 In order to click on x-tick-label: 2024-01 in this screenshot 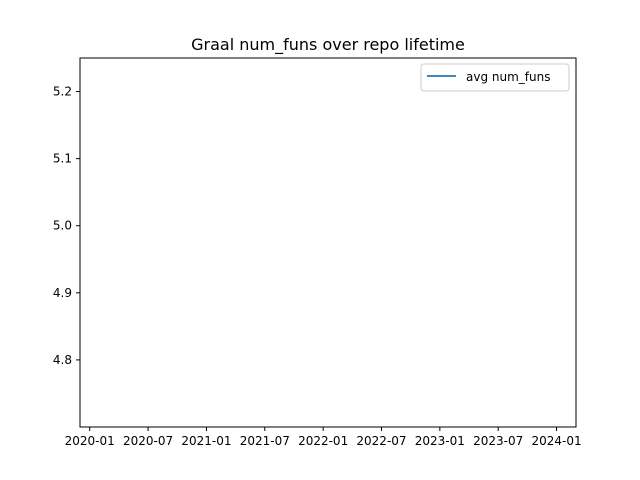, I will do `click(556, 441)`.